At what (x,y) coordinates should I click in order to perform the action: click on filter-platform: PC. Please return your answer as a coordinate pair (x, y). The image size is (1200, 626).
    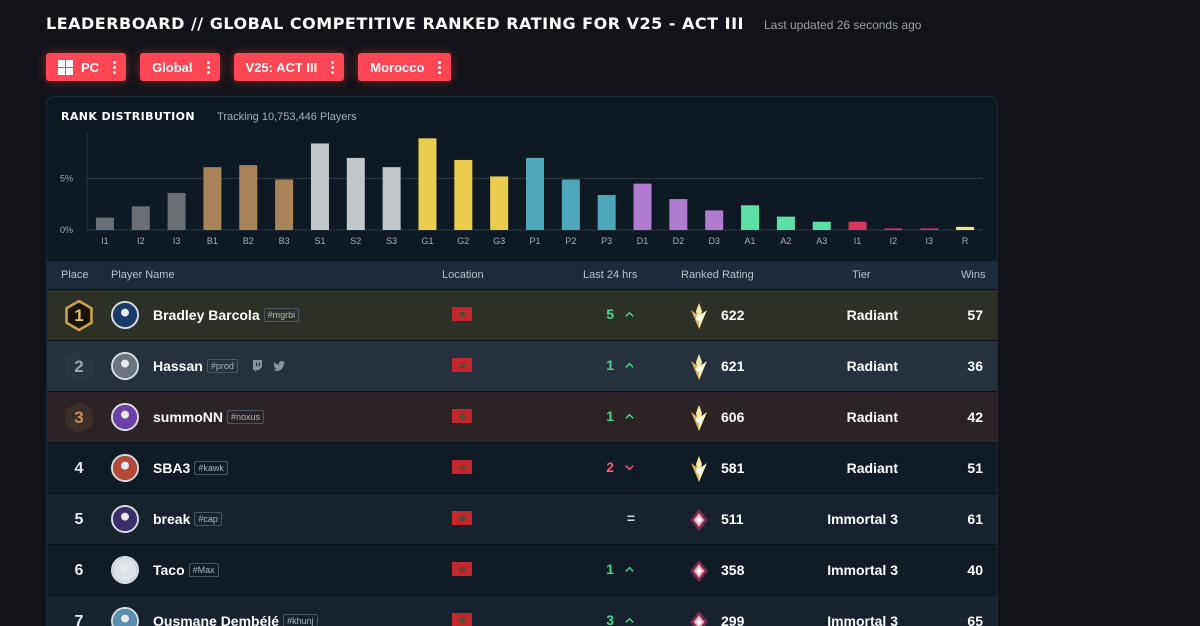
    Looking at the image, I should click on (86, 67).